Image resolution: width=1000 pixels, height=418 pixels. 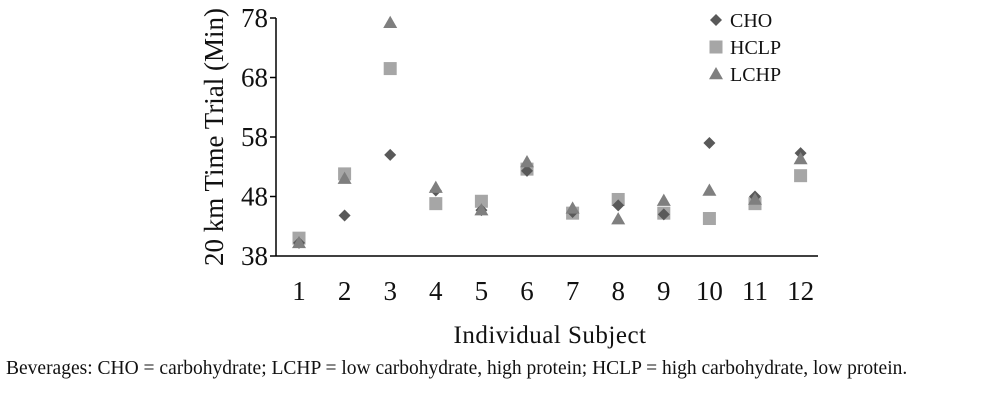 What do you see at coordinates (214, 137) in the screenshot?
I see `y-axis-label: 20 km Time Trial (Min)` at bounding box center [214, 137].